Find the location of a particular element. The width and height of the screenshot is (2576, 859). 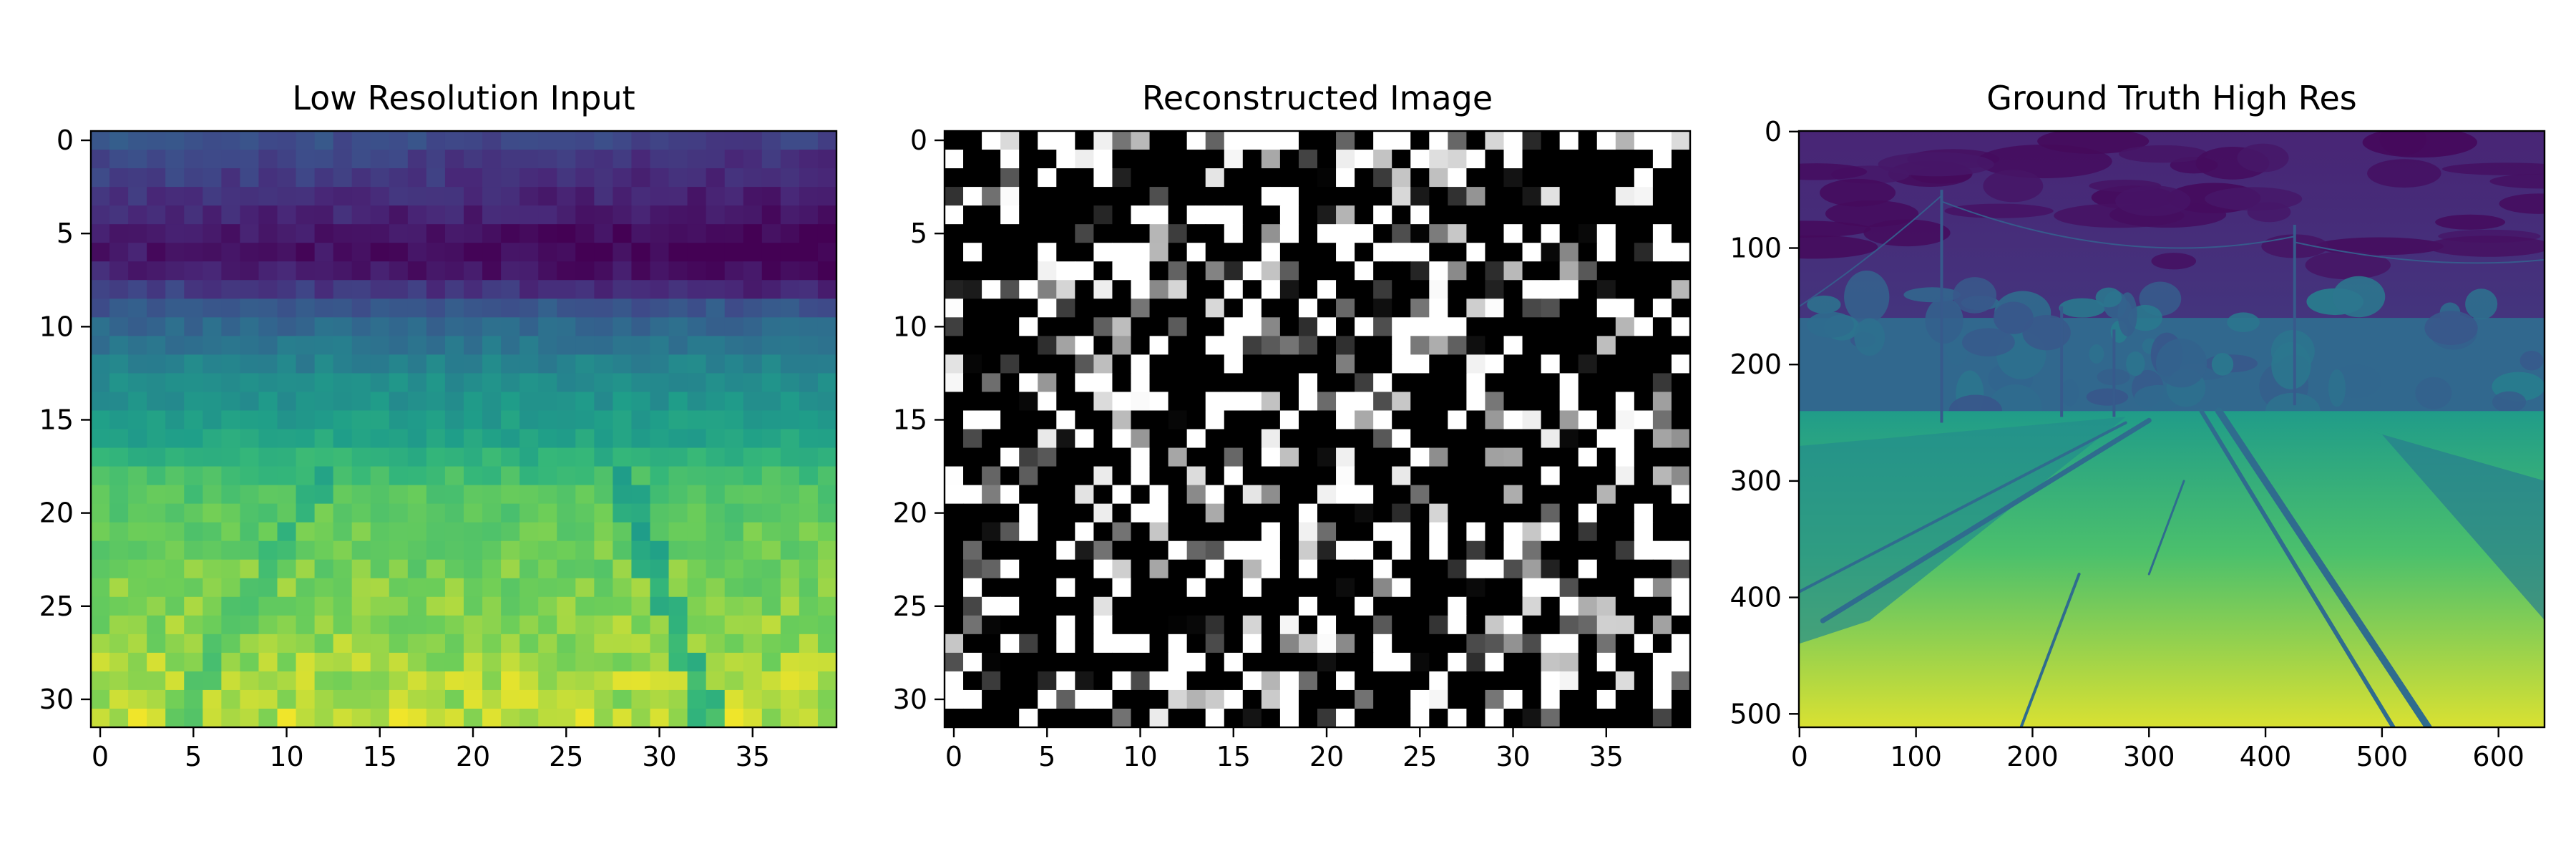

x-tick-label: 30 is located at coordinates (659, 756).